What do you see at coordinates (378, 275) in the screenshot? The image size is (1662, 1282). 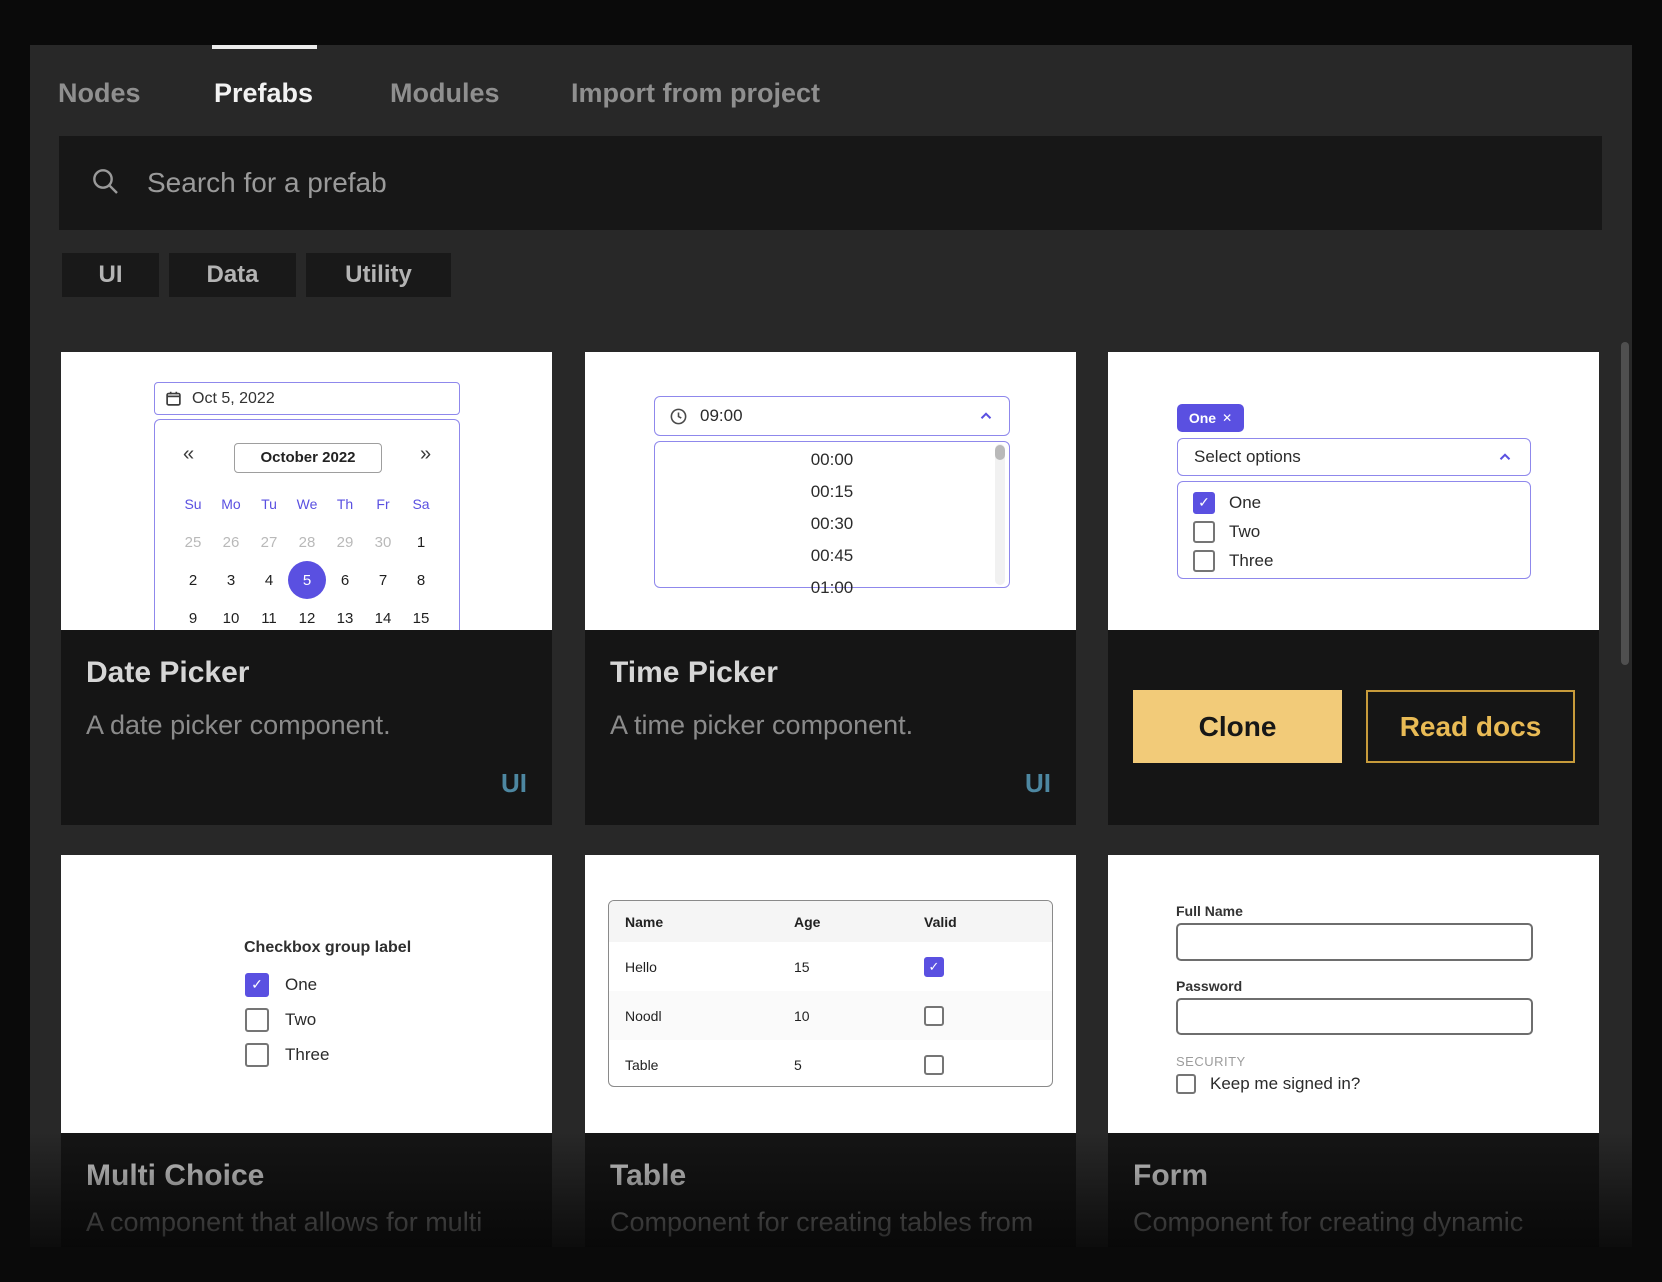 I see `filter-chip-utility: Utility` at bounding box center [378, 275].